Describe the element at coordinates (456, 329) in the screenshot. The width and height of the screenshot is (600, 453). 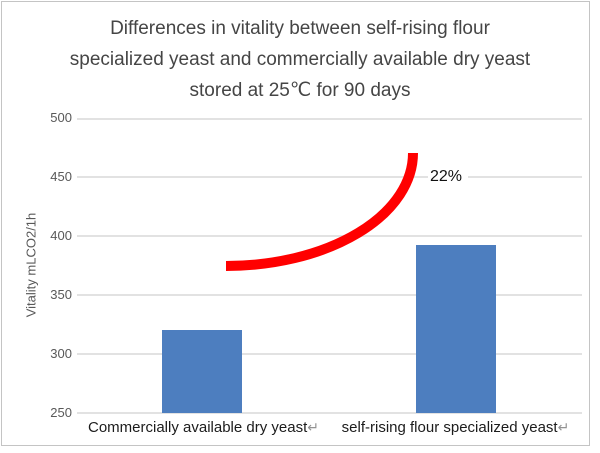
I see `bar-self-rising-flour-yeast` at that location.